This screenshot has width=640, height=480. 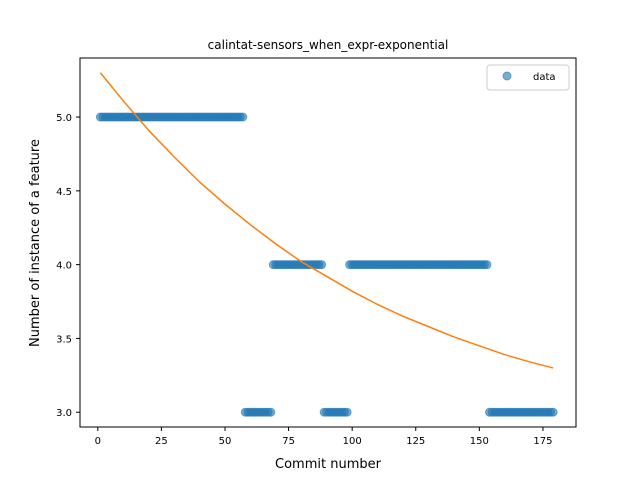 What do you see at coordinates (328, 45) in the screenshot?
I see `chart-title: calintat-sensors_when_expr-exponential` at bounding box center [328, 45].